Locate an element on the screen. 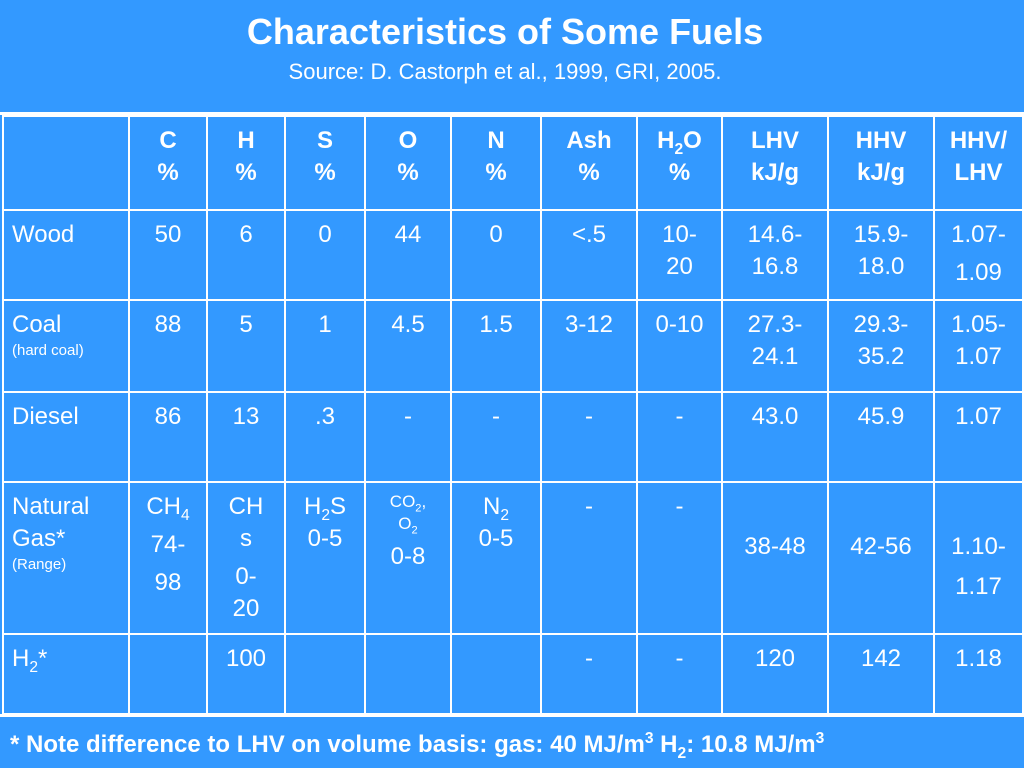  table-row-diesel: Diesel 86 13 .3 - - - - 43.0 45.9 1.07 is located at coordinates (513, 437).